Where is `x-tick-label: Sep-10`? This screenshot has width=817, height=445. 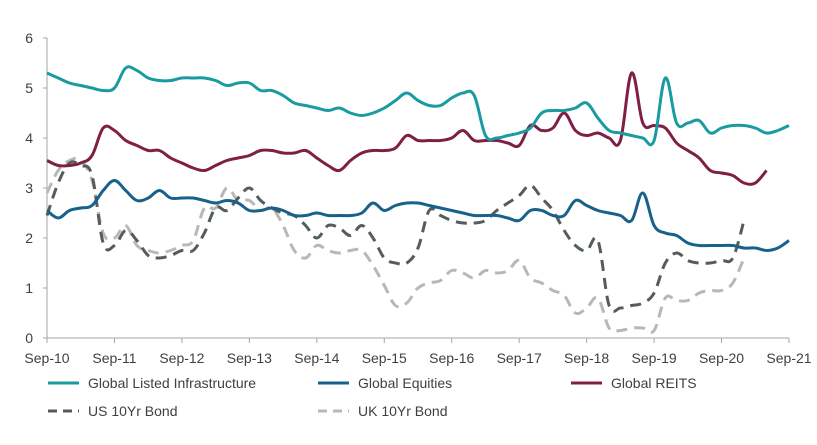 x-tick-label: Sep-10 is located at coordinates (46, 358).